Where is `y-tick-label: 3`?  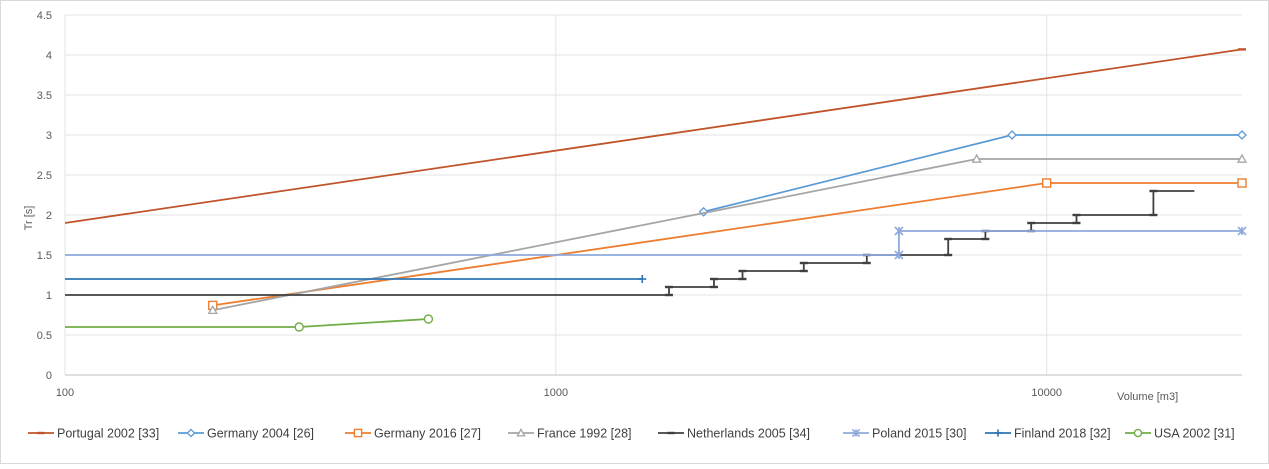 y-tick-label: 3 is located at coordinates (49, 136).